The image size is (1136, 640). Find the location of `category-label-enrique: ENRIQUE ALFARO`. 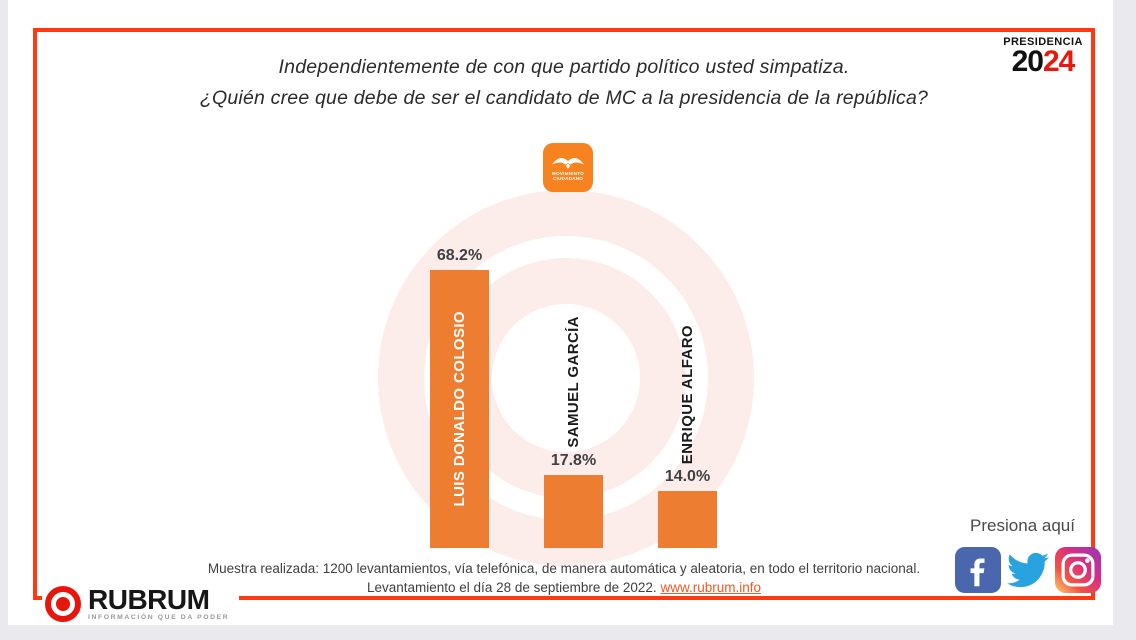

category-label-enrique: ENRIQUE ALFARO is located at coordinates (687, 394).